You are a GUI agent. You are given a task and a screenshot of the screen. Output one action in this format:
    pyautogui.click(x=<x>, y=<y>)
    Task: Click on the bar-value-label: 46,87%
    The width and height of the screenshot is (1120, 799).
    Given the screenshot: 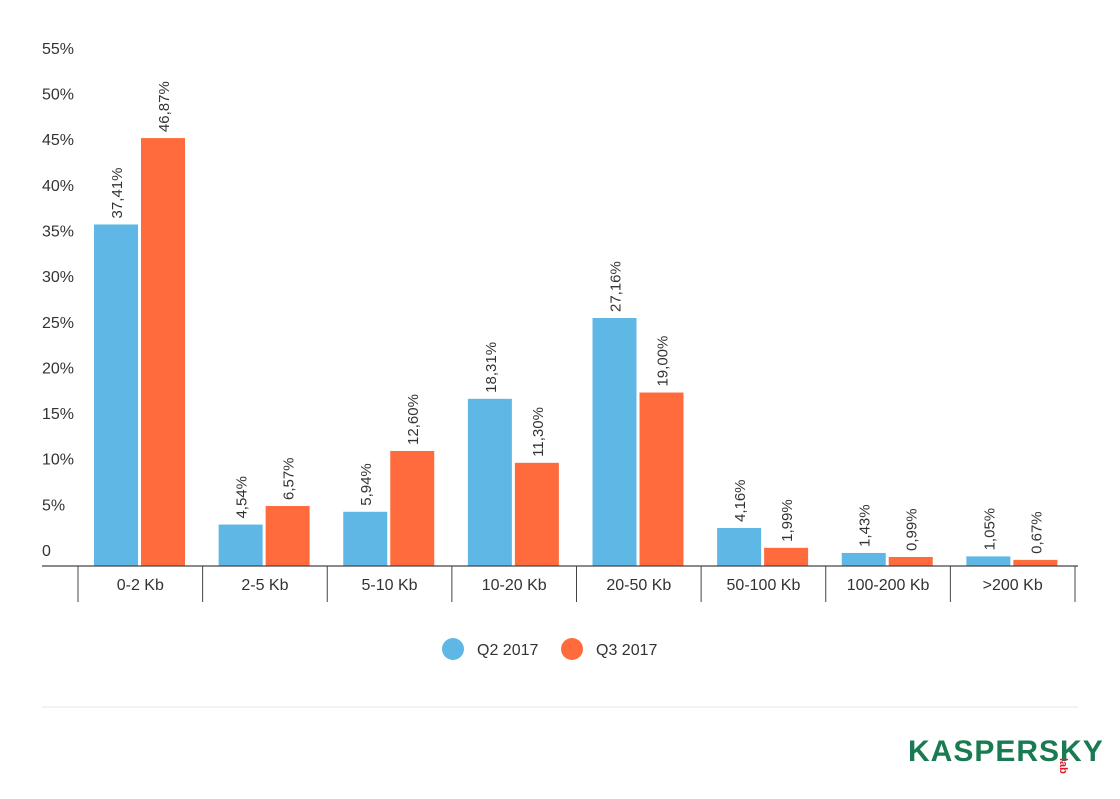 What is the action you would take?
    pyautogui.click(x=164, y=106)
    